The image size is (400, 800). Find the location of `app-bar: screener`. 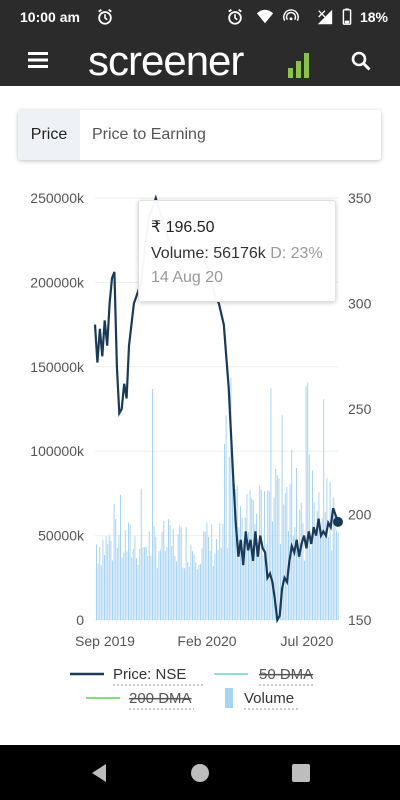

app-bar: screener is located at coordinates (200, 60).